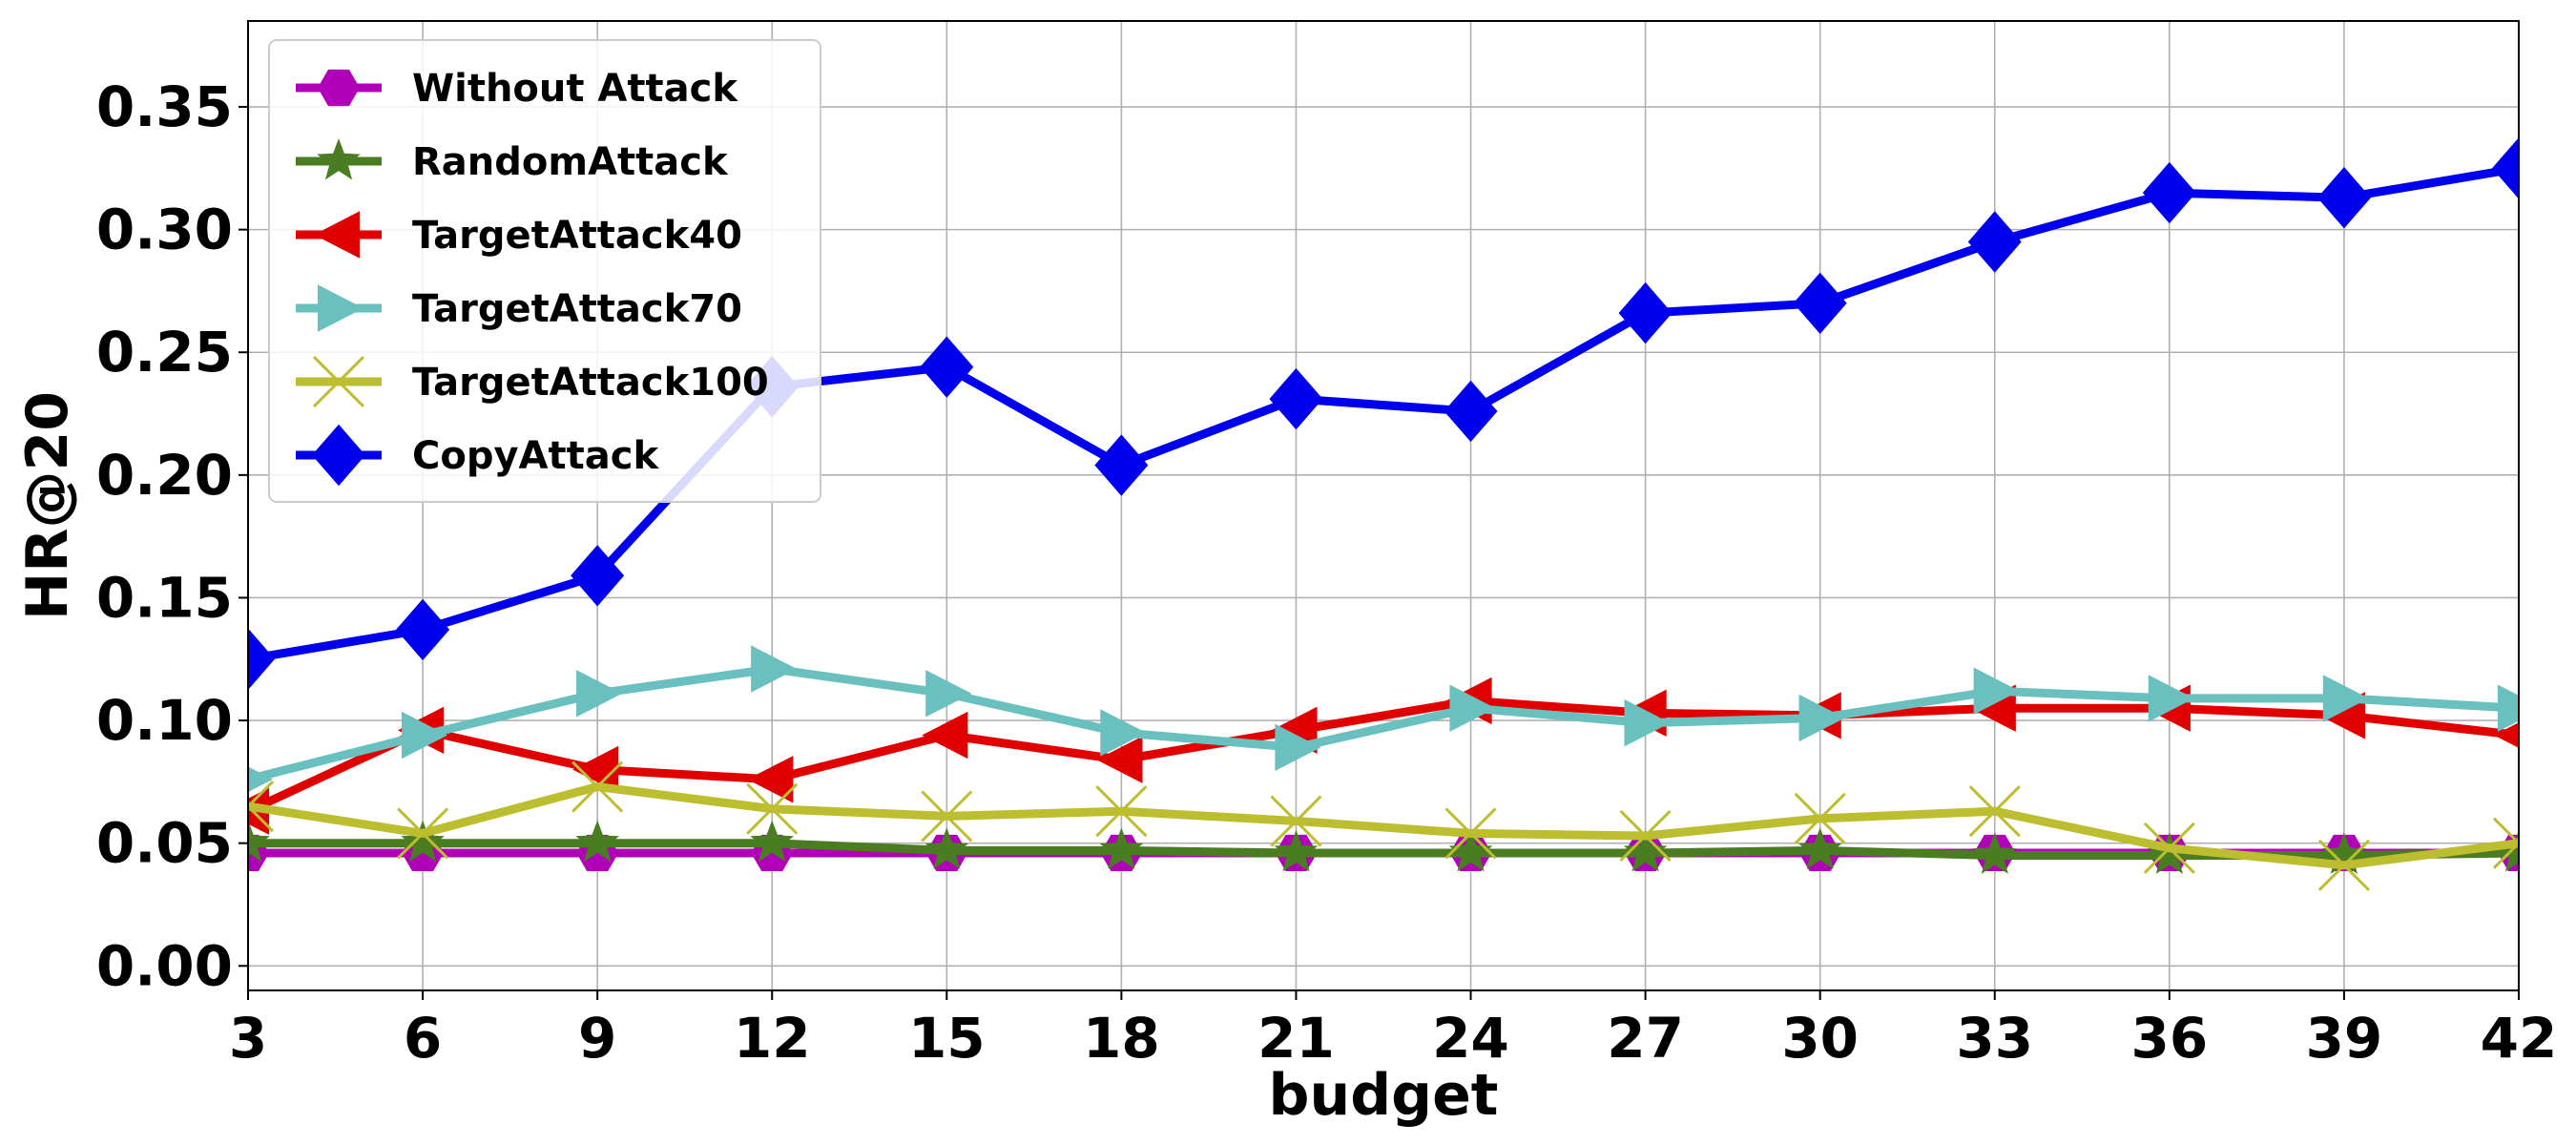 This screenshot has height=1145, width=2576. What do you see at coordinates (1383, 724) in the screenshot?
I see `series-line-targetattack70` at bounding box center [1383, 724].